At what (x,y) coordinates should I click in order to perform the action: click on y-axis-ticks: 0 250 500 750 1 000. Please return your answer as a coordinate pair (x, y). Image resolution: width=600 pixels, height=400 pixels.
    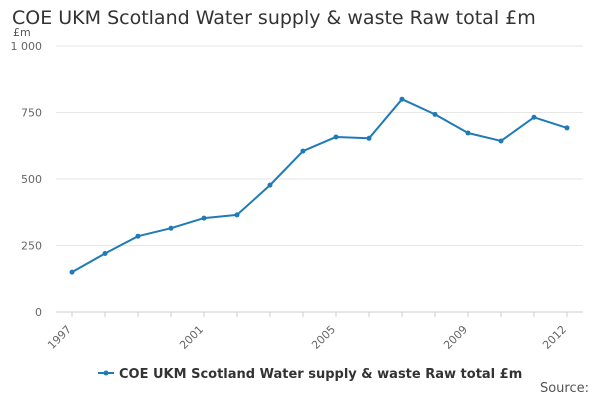
    Looking at the image, I should click on (27, 179).